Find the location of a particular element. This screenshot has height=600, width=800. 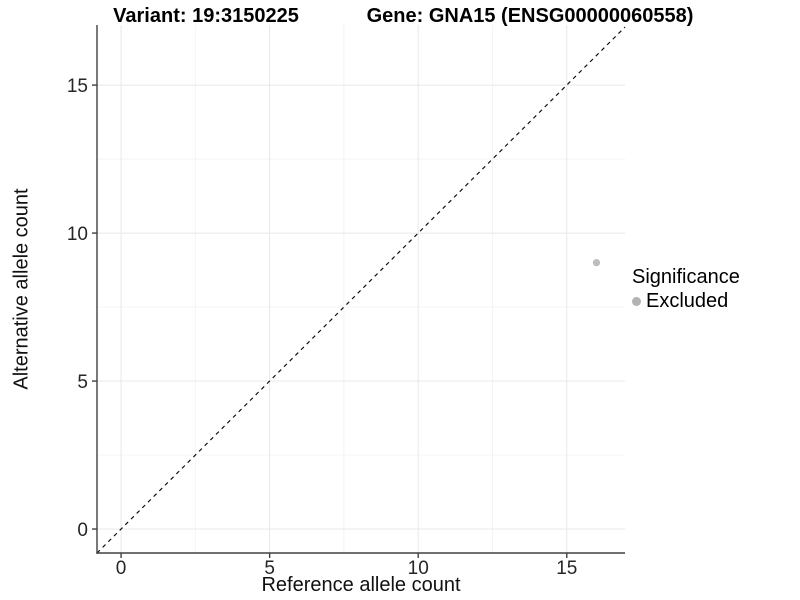

legend-item-excluded: Excluded is located at coordinates (686, 301).